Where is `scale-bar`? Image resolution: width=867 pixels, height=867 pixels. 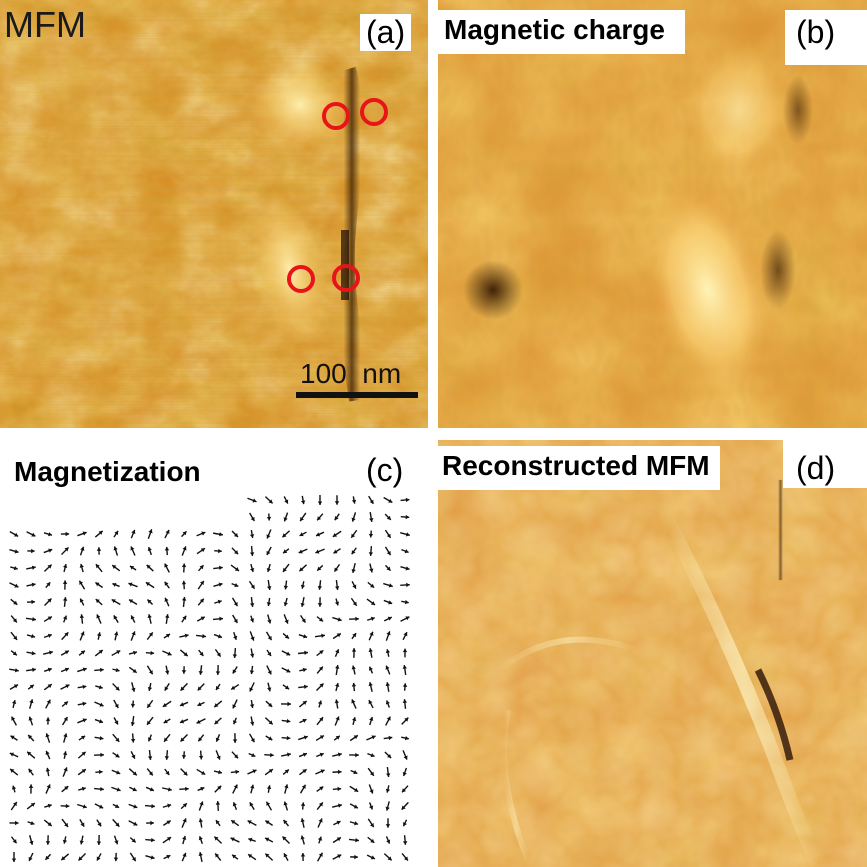
scale-bar is located at coordinates (357, 395).